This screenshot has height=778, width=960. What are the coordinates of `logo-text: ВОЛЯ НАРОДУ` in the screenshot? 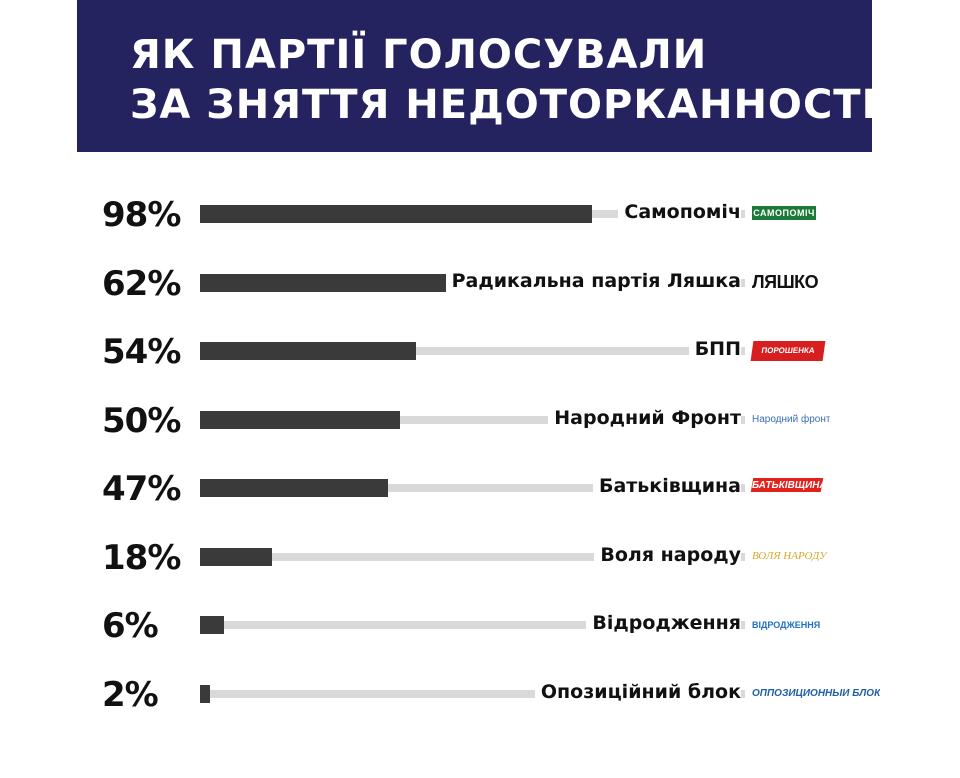 It's located at (789, 556).